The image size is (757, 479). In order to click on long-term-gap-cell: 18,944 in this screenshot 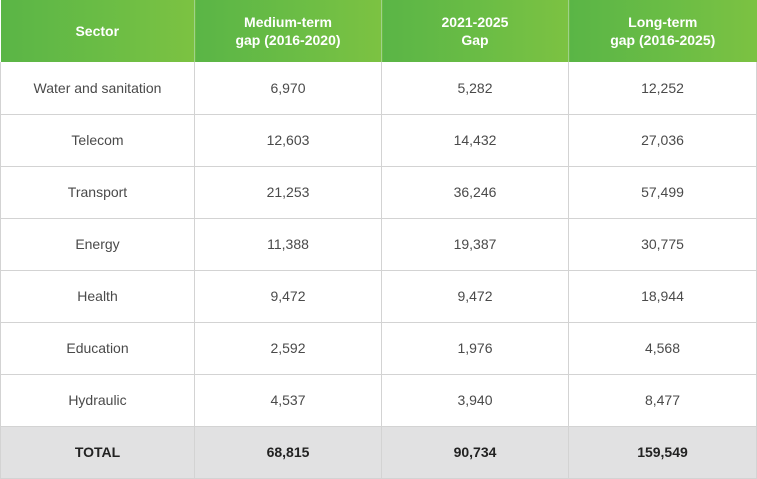, I will do `click(662, 296)`.